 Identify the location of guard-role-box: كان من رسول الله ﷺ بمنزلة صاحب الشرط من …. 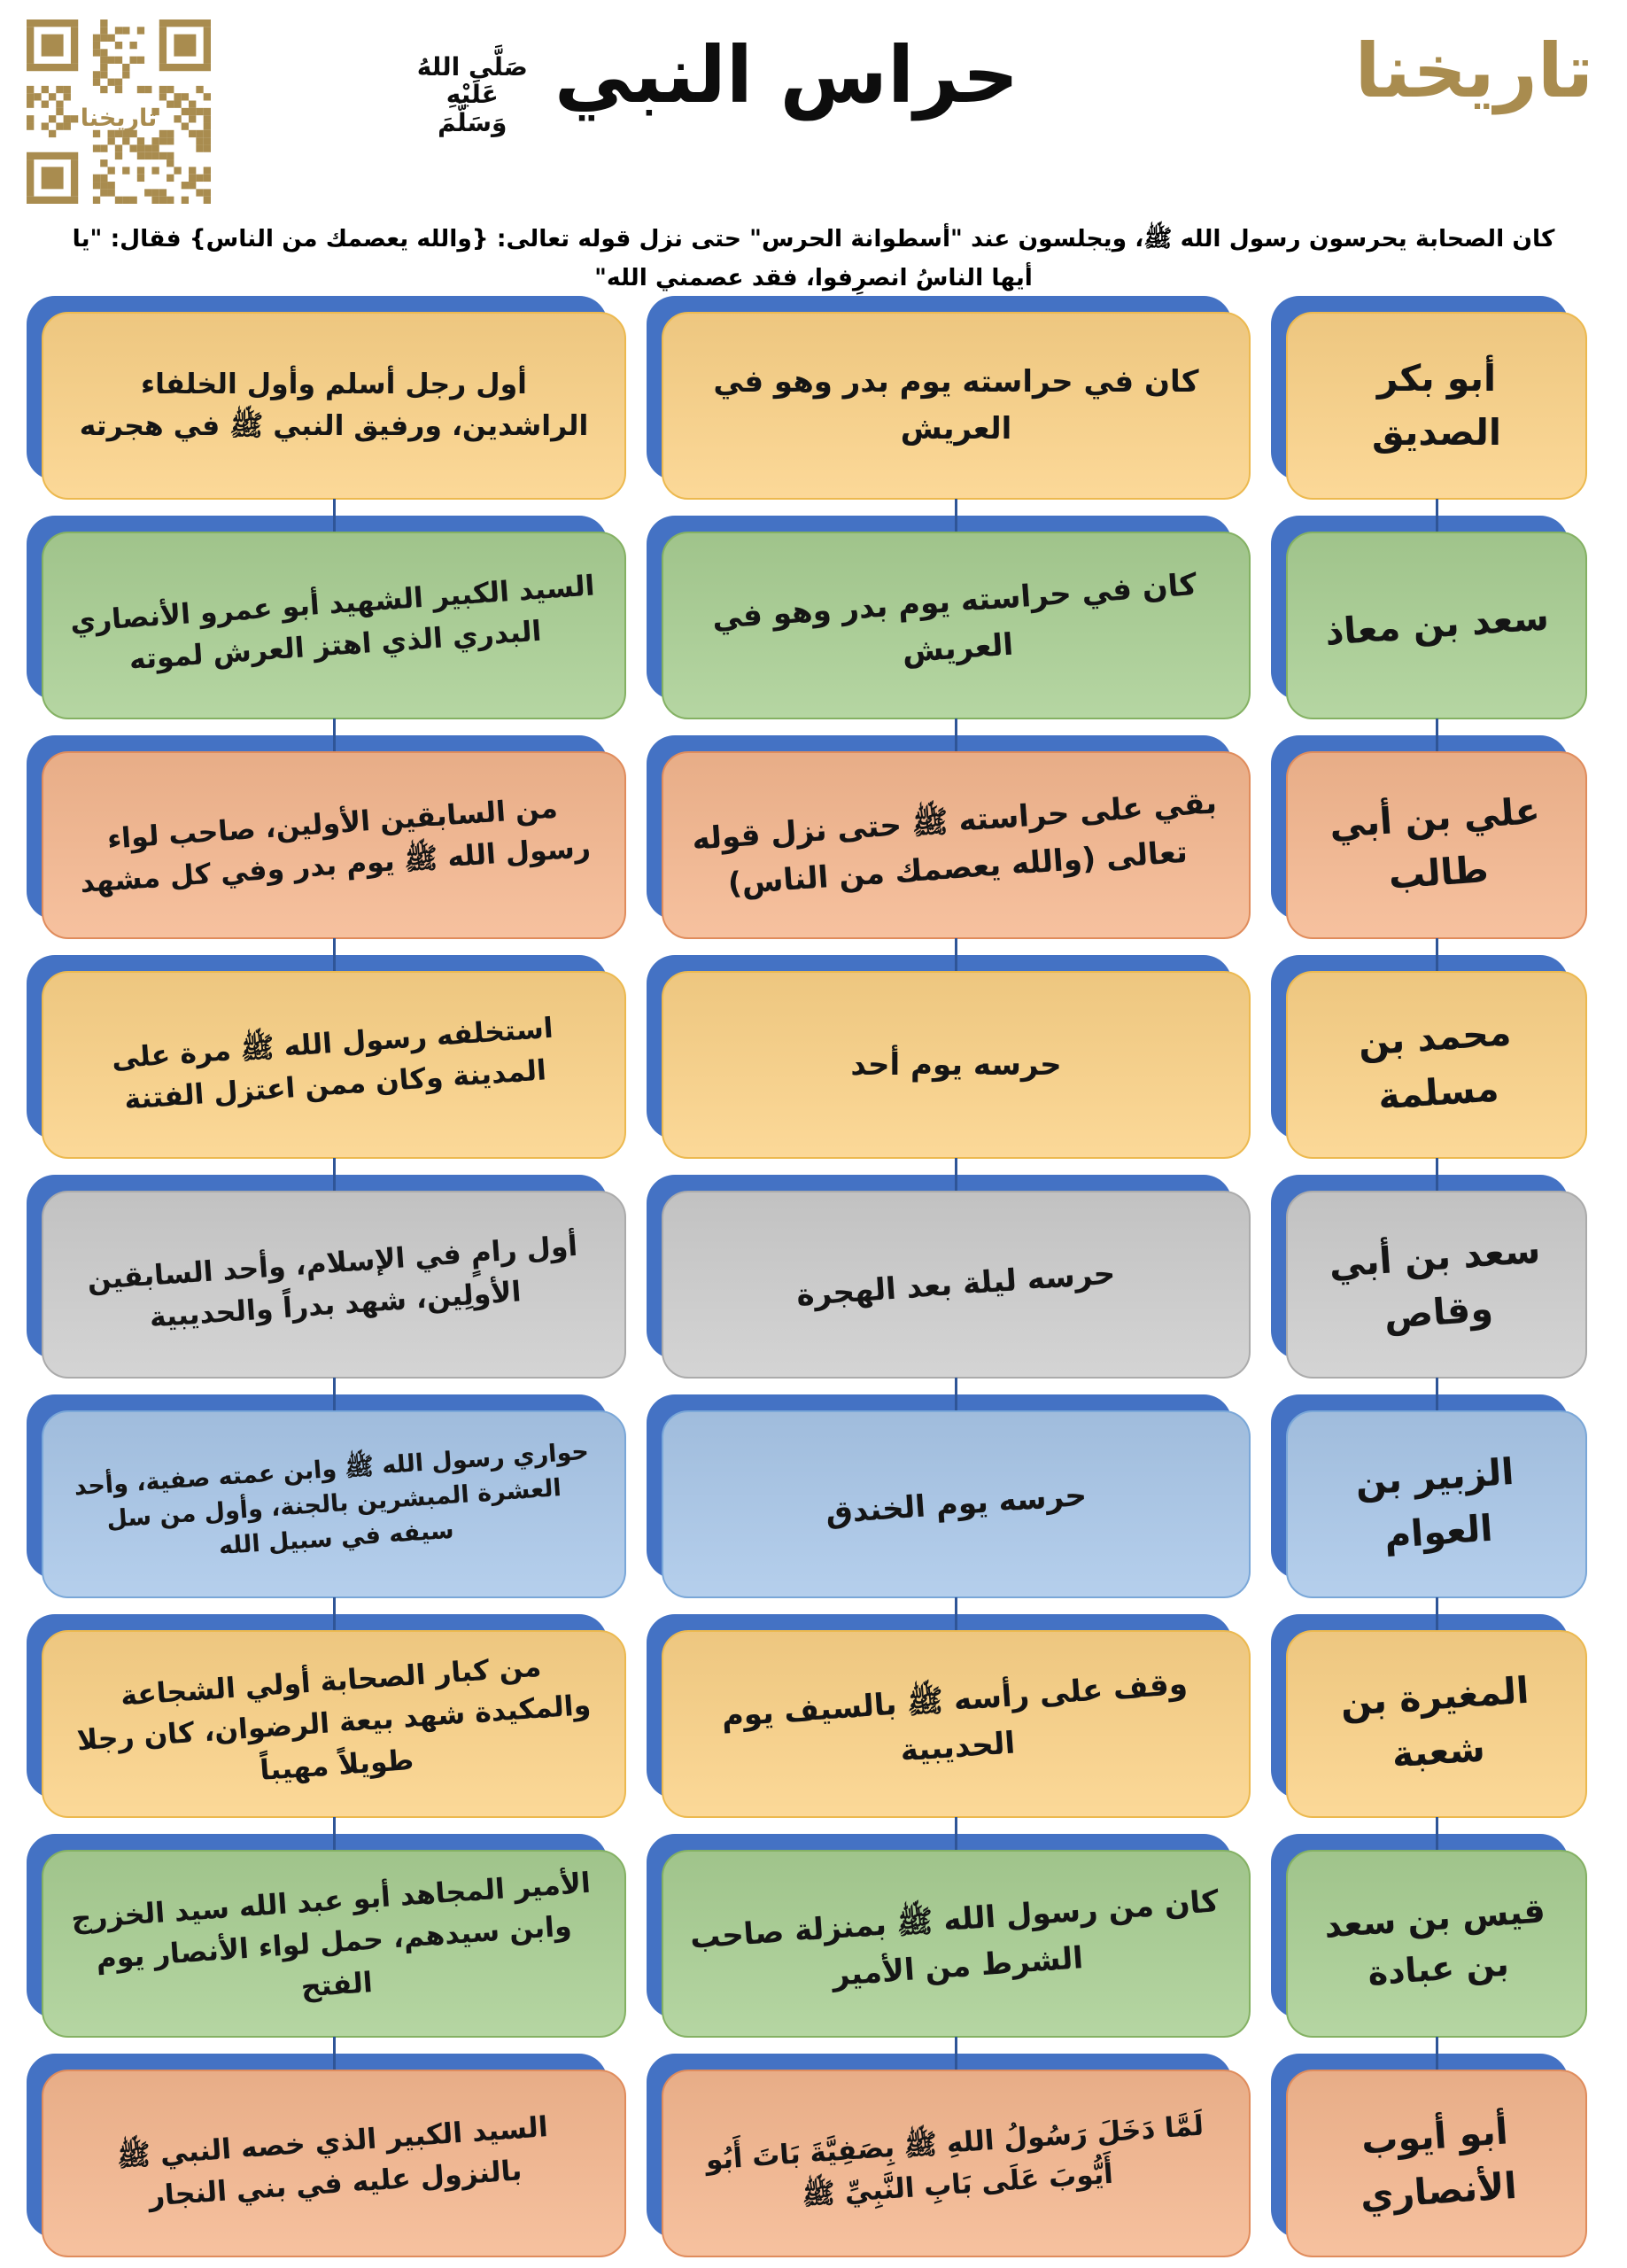
(949, 1952).